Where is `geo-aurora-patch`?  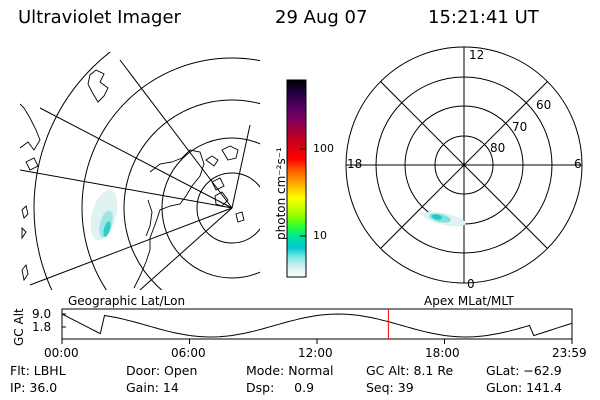
geo-aurora-patch is located at coordinates (104, 215).